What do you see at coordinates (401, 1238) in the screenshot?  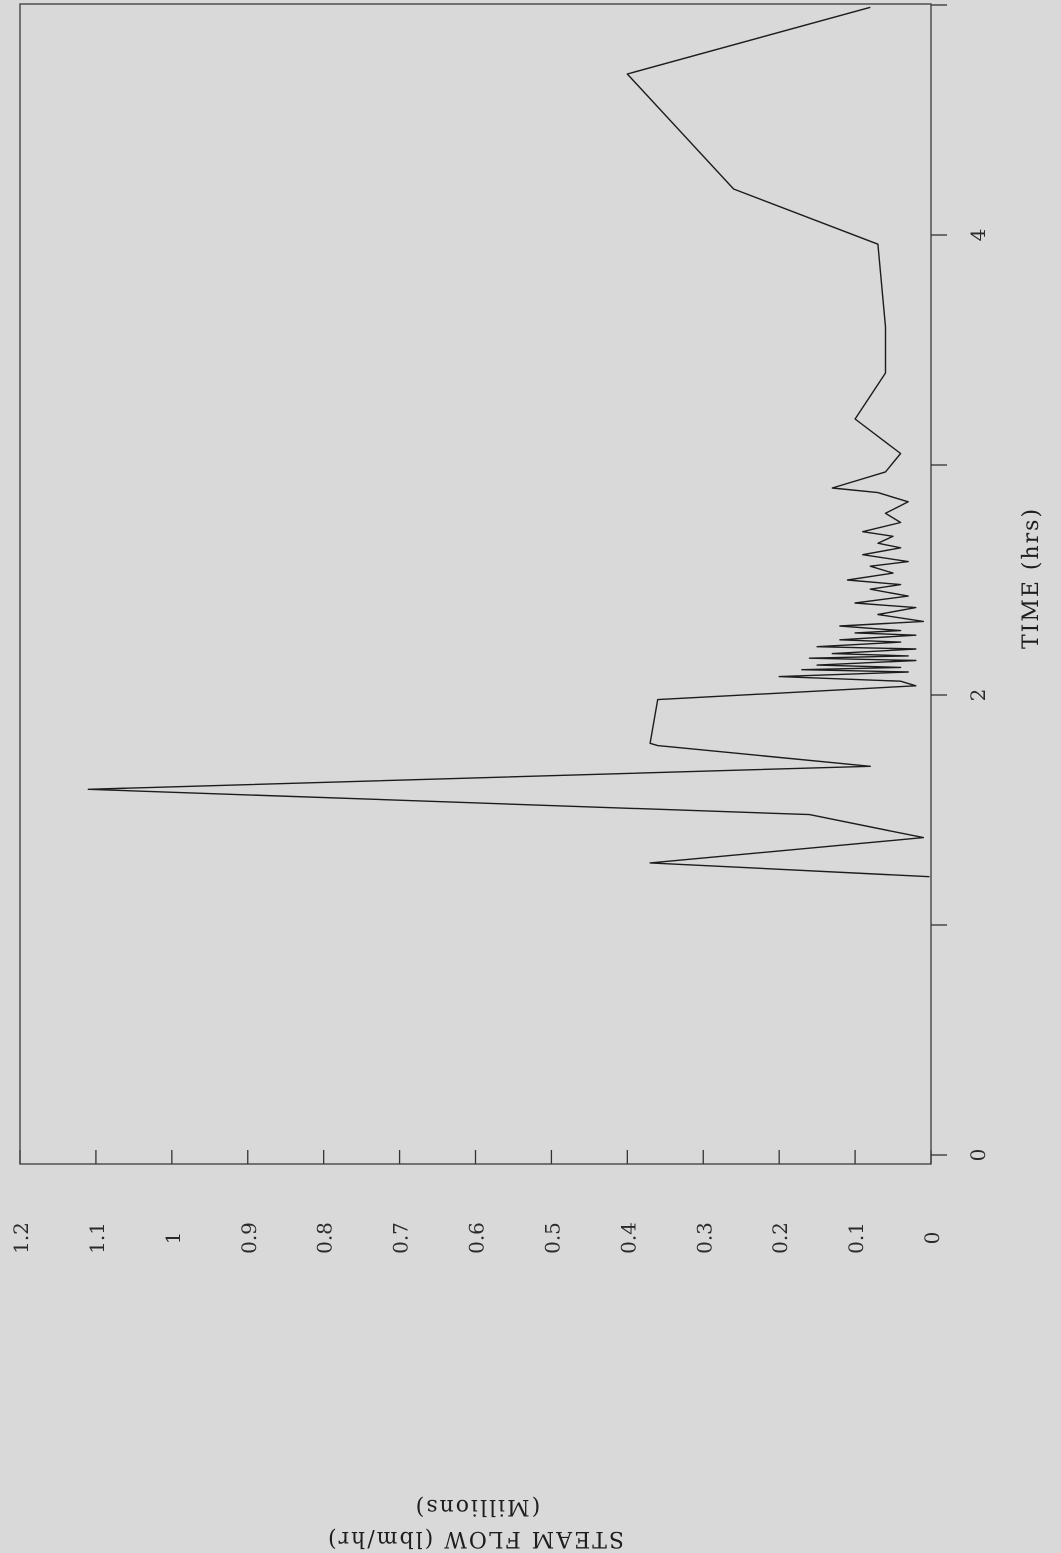 I see `flow-tick-label: 0.7` at bounding box center [401, 1238].